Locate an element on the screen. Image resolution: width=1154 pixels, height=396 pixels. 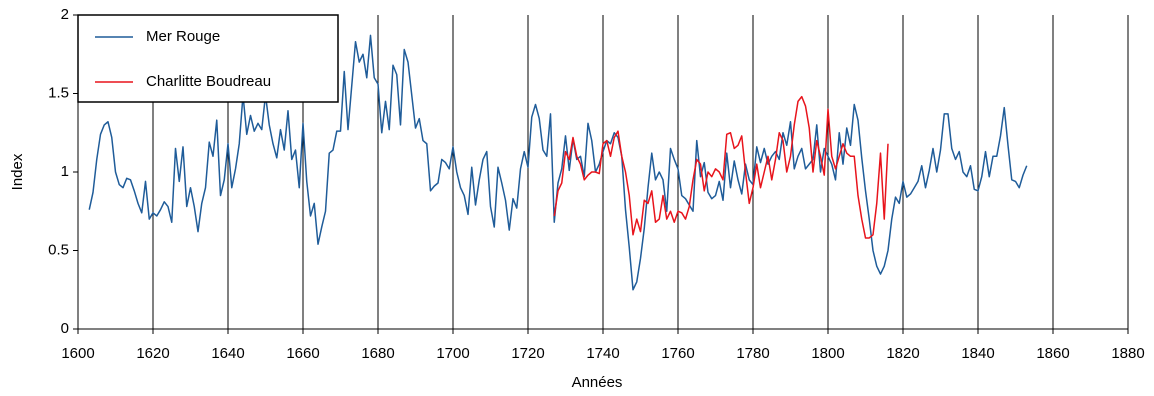
y-tick-label: 1.5 is located at coordinates (58, 92).